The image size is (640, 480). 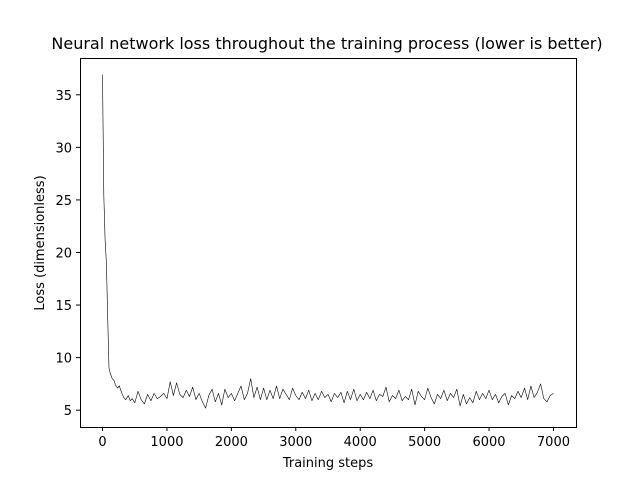 What do you see at coordinates (63, 201) in the screenshot?
I see `y-tick-label: 25` at bounding box center [63, 201].